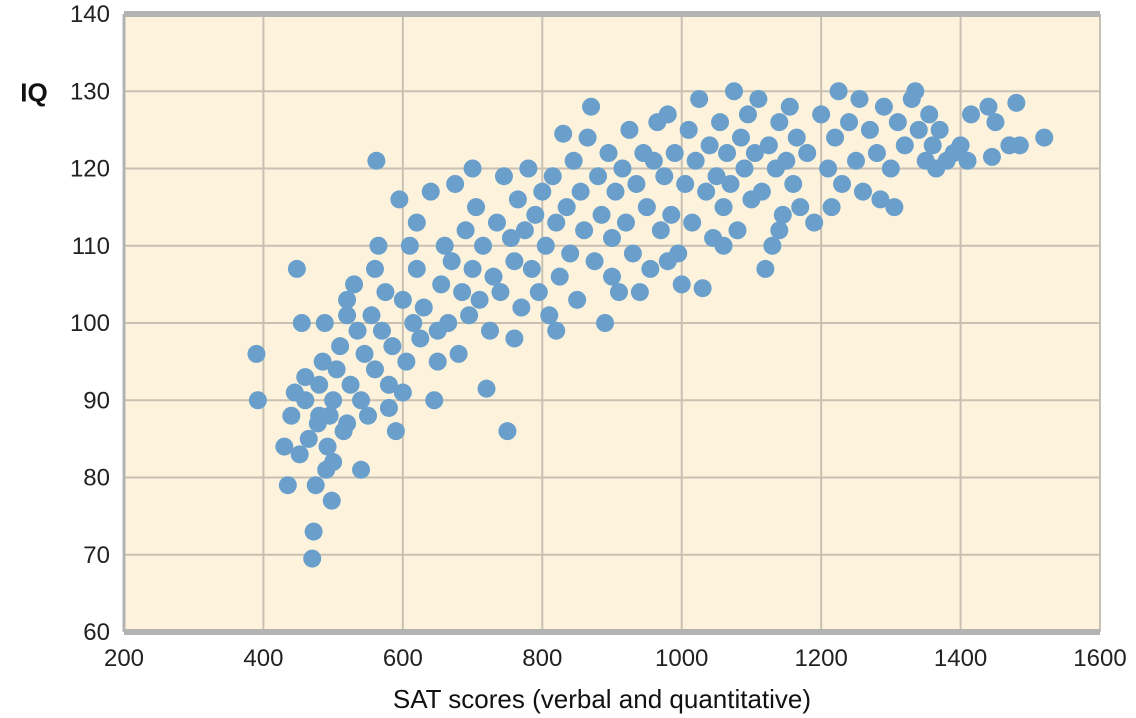  I want to click on y-tick-label: 70, so click(96, 555).